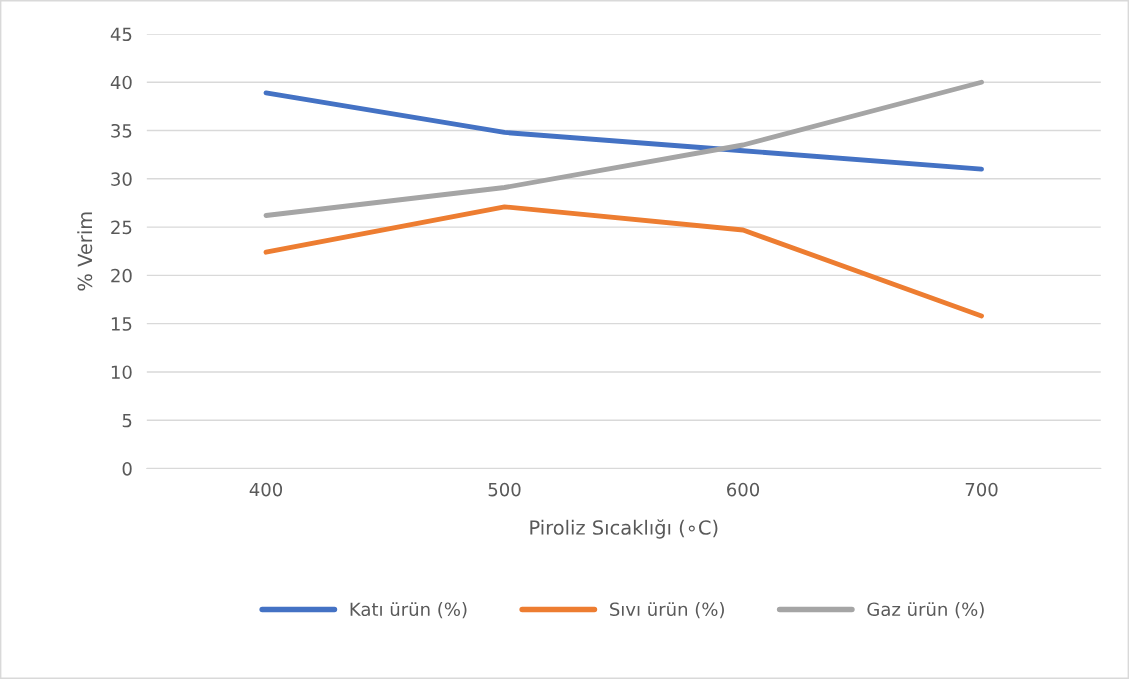 The width and height of the screenshot is (1129, 679). Describe the element at coordinates (981, 489) in the screenshot. I see `x-tick-label: 700` at that location.